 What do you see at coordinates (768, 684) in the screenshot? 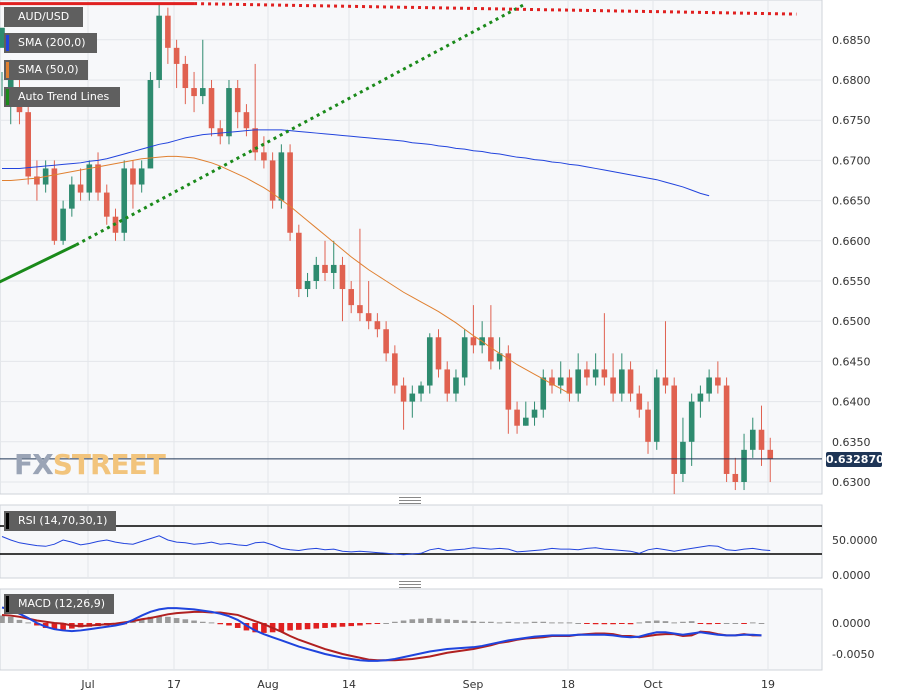
I see `x-tick-label: 19` at bounding box center [768, 684].